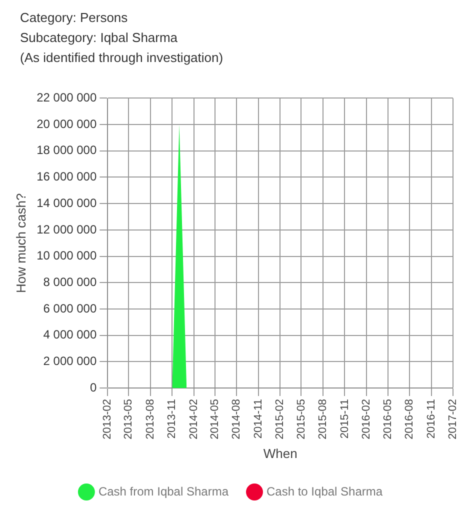 The height and width of the screenshot is (513, 475). Describe the element at coordinates (258, 419) in the screenshot. I see `x-tick-label: 2014-11` at that location.